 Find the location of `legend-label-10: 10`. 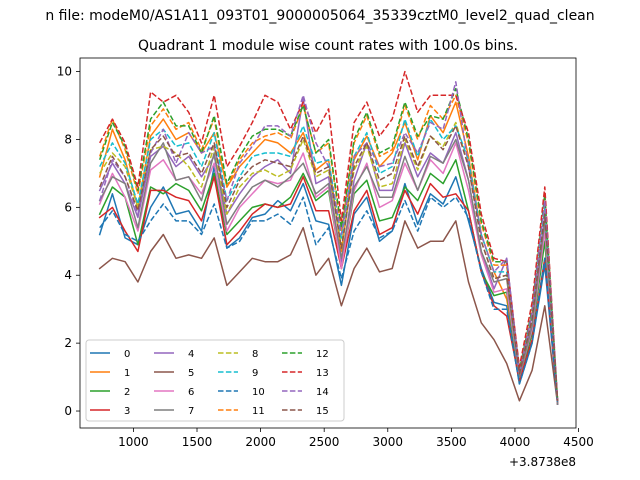

legend-label-10: 10 is located at coordinates (258, 392).